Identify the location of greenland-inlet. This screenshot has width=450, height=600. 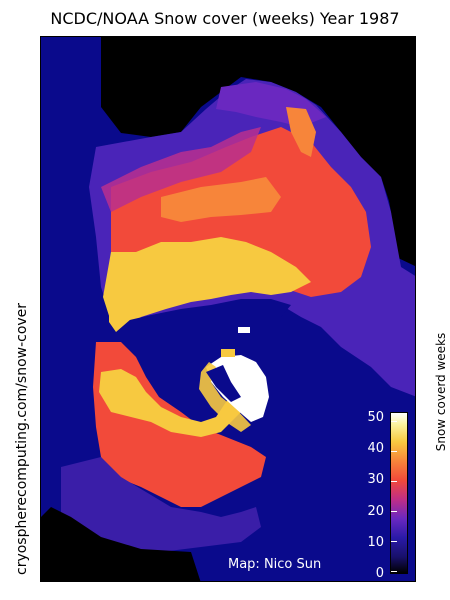
(223, 383).